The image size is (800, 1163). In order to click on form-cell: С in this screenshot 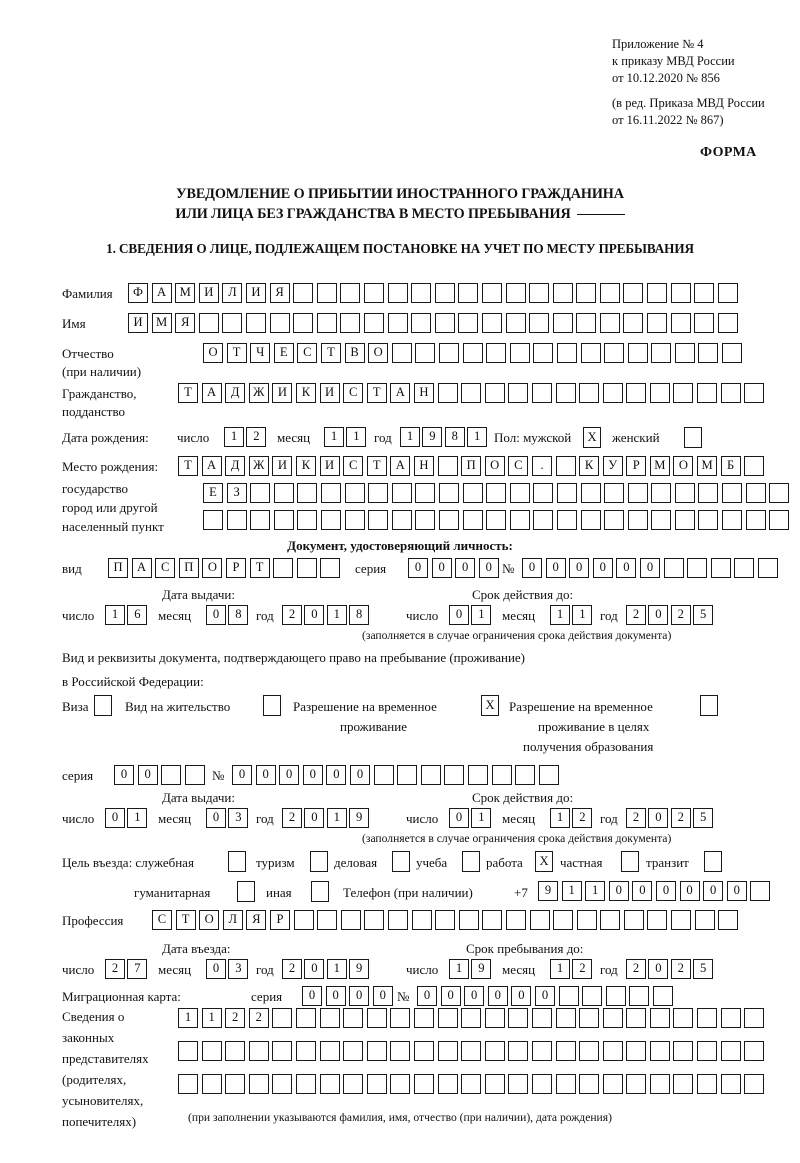, I will do `click(162, 920)`.